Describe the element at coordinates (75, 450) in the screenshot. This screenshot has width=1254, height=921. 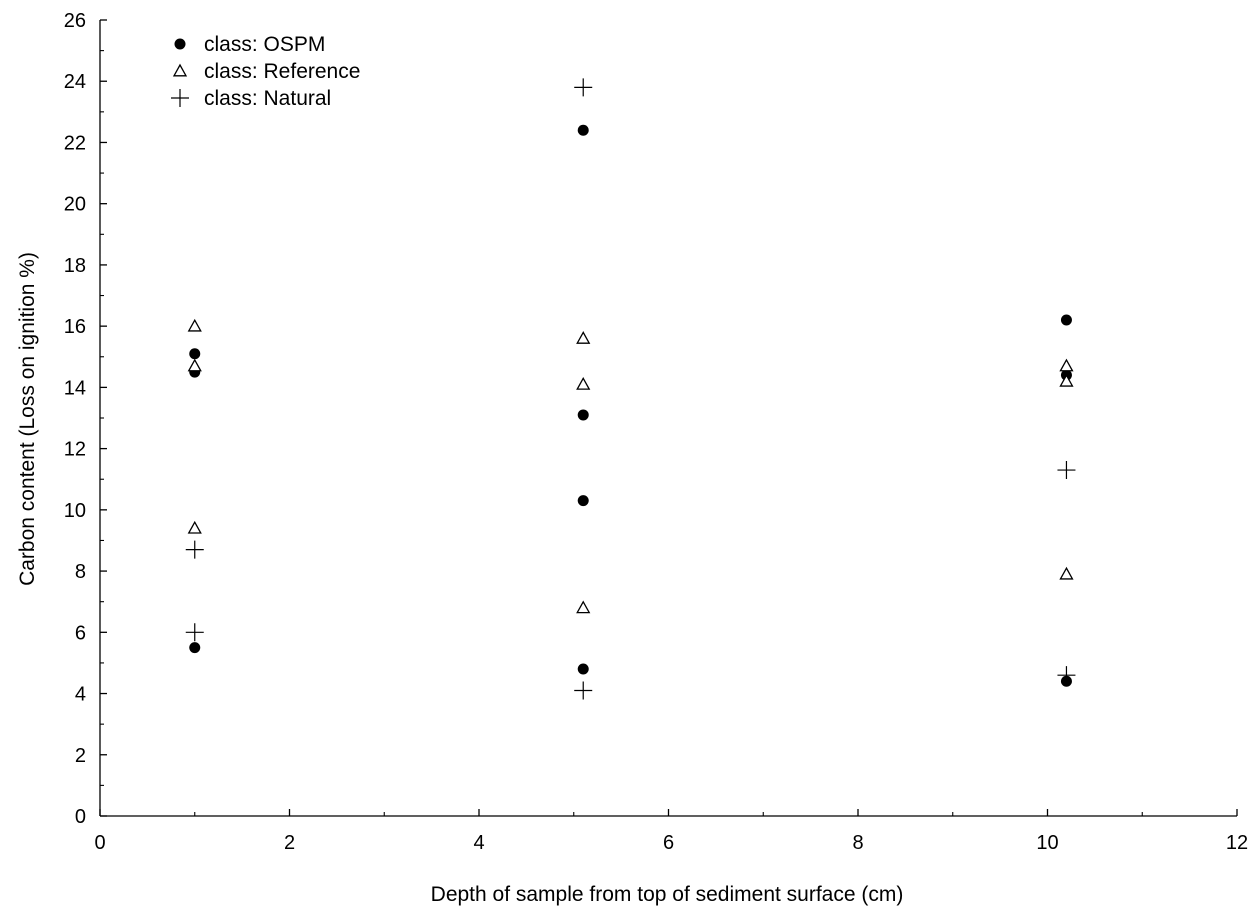
I see `y-tick-label: 12` at that location.